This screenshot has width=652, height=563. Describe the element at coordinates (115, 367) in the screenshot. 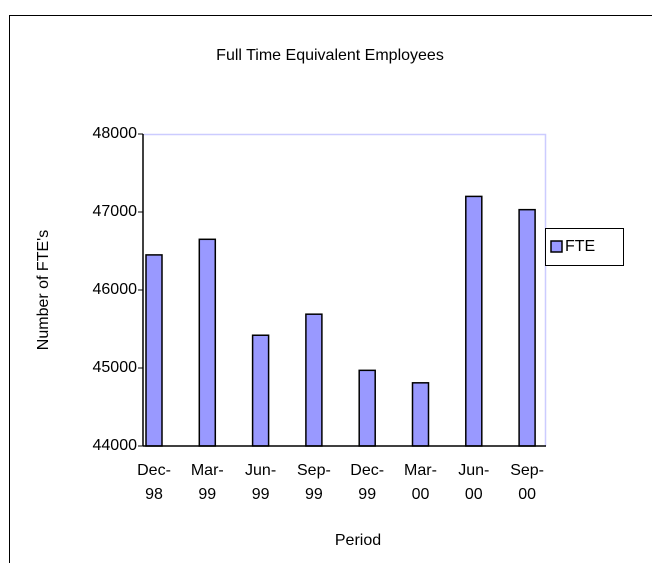

I see `y-tick-label: 45000` at that location.